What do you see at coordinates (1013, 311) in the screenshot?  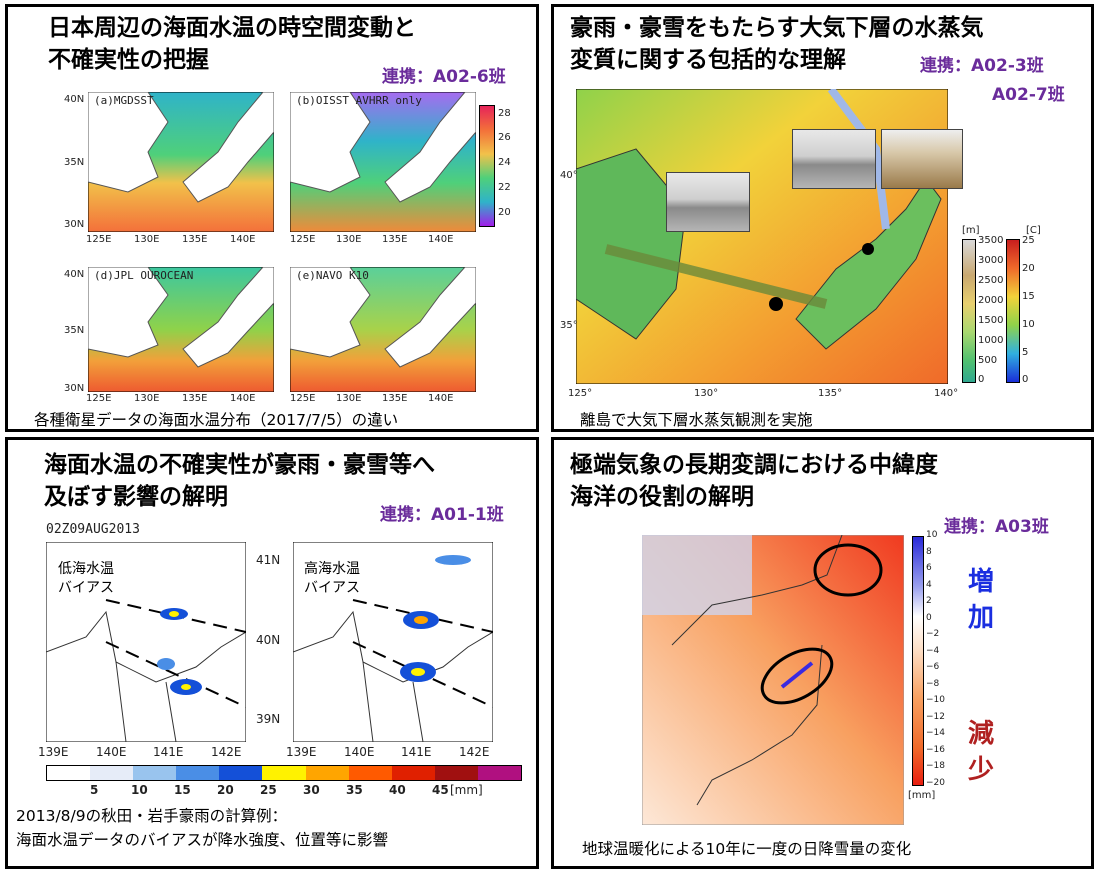 I see `temperature-colorbar` at bounding box center [1013, 311].